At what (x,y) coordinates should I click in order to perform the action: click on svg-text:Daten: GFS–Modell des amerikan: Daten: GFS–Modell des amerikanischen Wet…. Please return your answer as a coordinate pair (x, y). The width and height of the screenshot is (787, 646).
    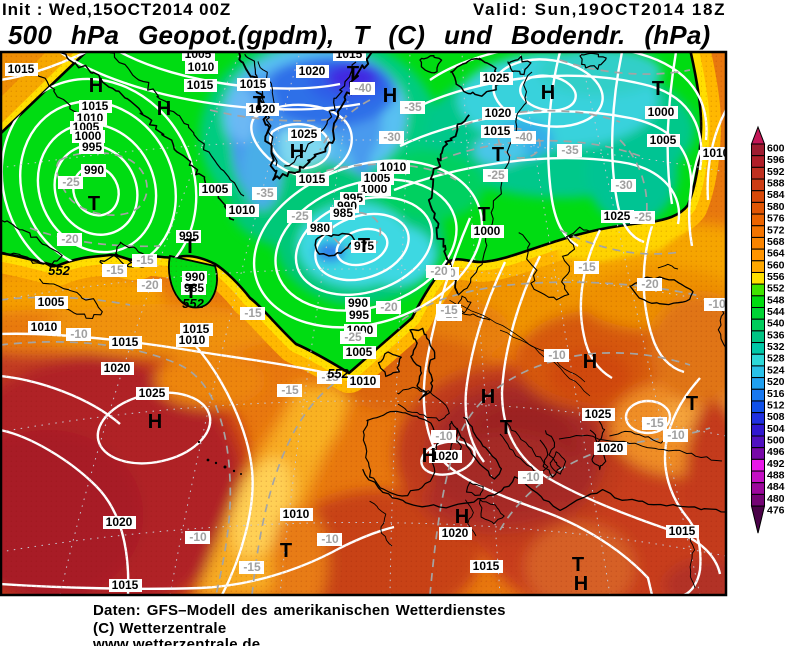
    Looking at the image, I should click on (299, 610).